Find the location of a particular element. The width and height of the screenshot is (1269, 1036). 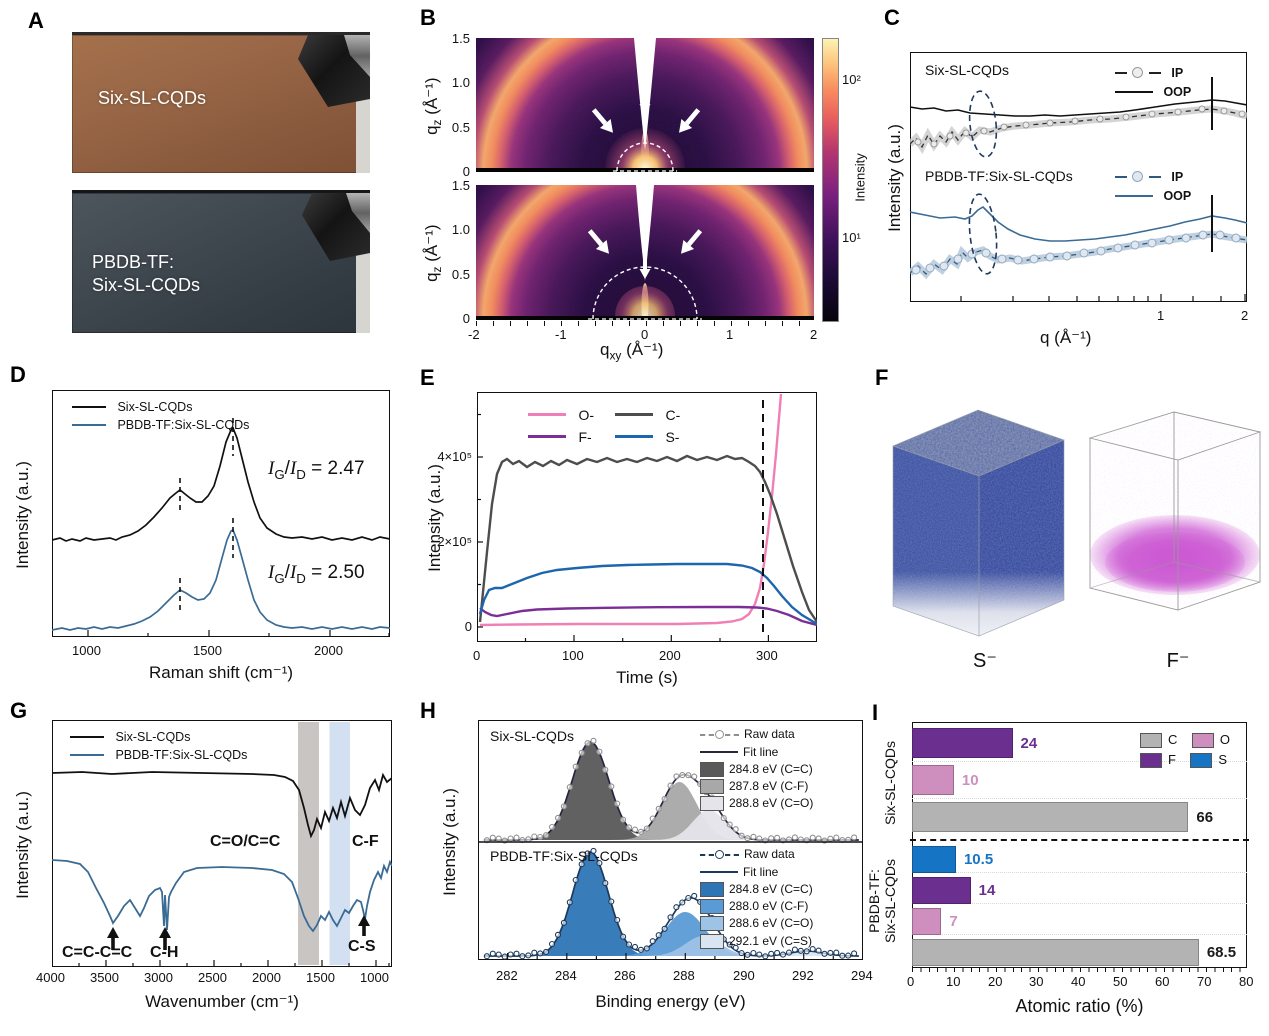

i-bar-o-blend is located at coordinates (927, 921).